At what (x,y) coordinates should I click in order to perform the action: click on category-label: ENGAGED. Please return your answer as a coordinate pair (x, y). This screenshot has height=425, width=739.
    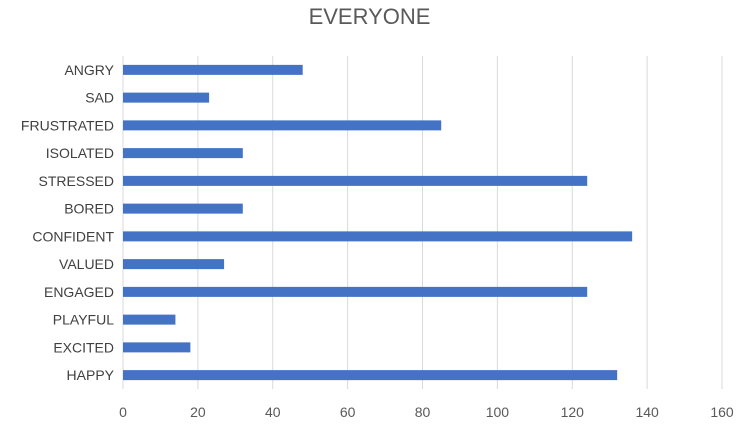
    Looking at the image, I should click on (79, 292).